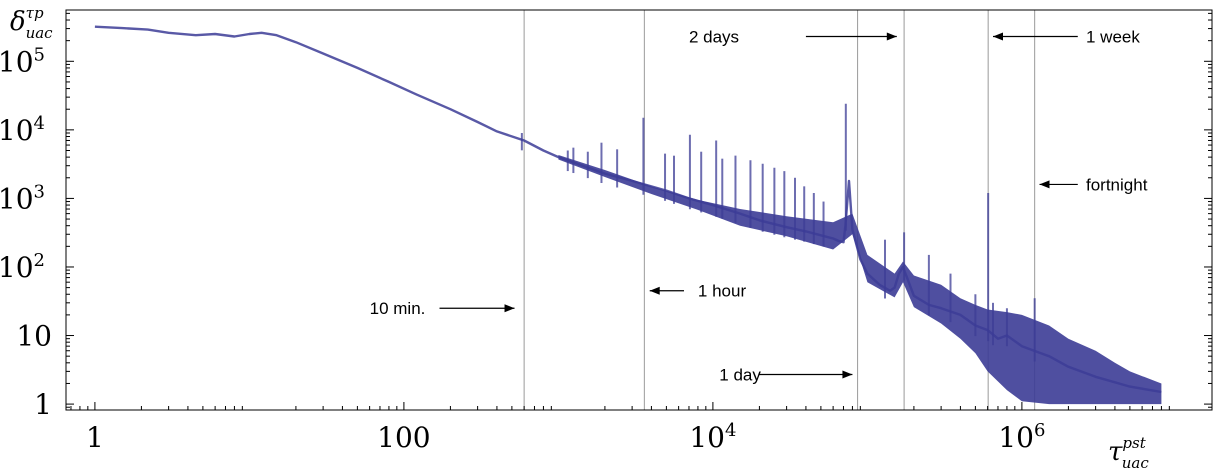 The width and height of the screenshot is (1222, 472). I want to click on x-tick-label: 1, so click(95, 437).